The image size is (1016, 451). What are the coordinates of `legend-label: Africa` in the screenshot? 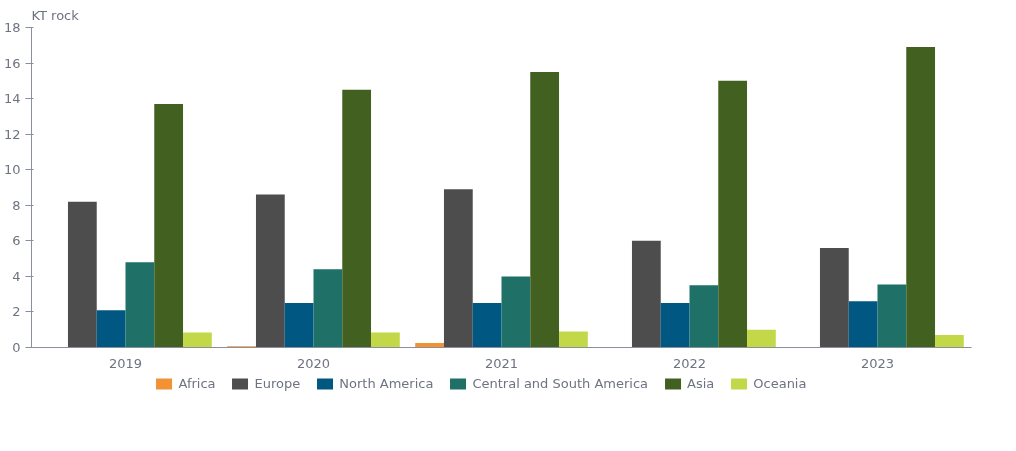 It's located at (197, 383).